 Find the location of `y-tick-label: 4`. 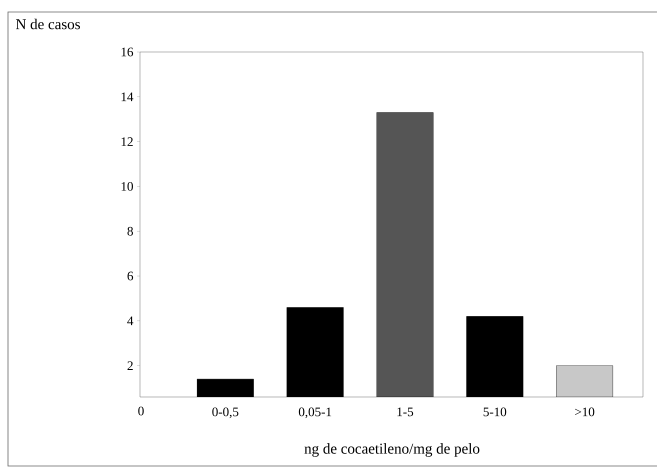

y-tick-label: 4 is located at coordinates (130, 321).